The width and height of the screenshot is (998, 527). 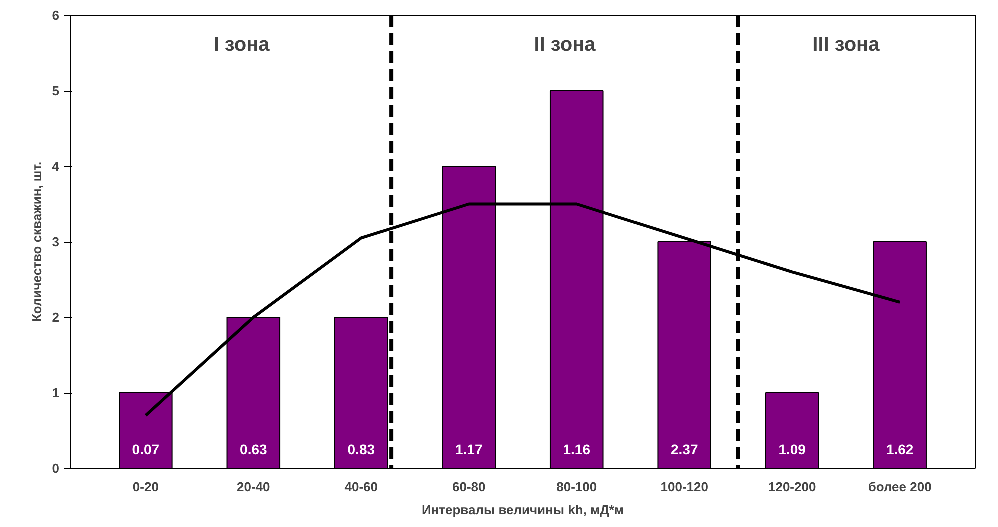 What do you see at coordinates (56, 468) in the screenshot?
I see `y-tick-label: 0` at bounding box center [56, 468].